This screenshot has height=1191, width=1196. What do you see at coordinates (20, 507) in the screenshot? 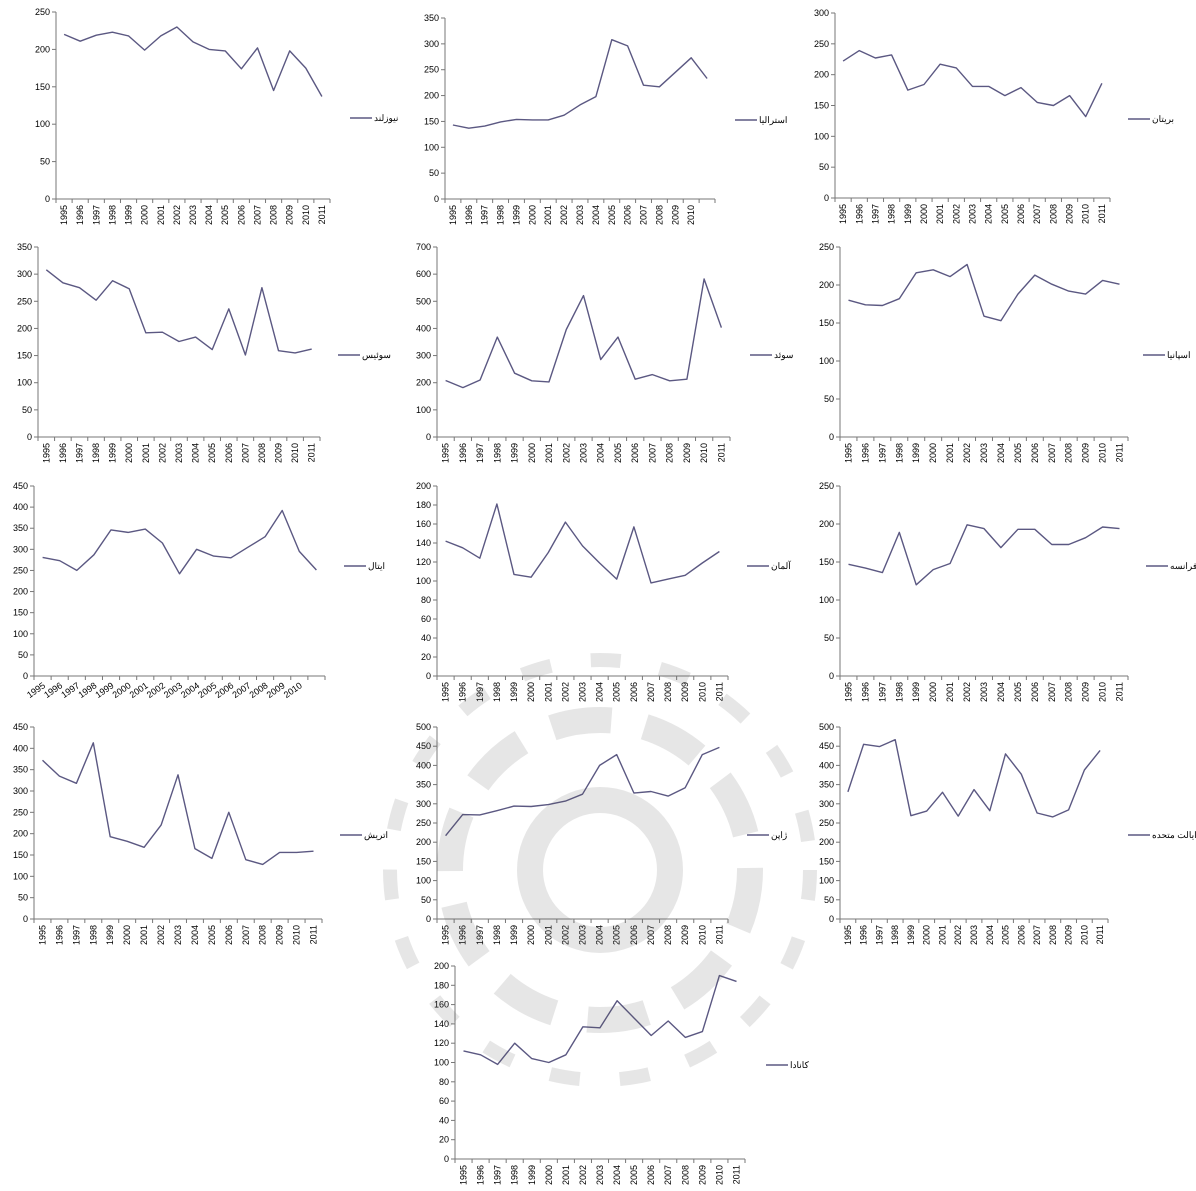
I see `y-tick-label: 400` at bounding box center [20, 507].